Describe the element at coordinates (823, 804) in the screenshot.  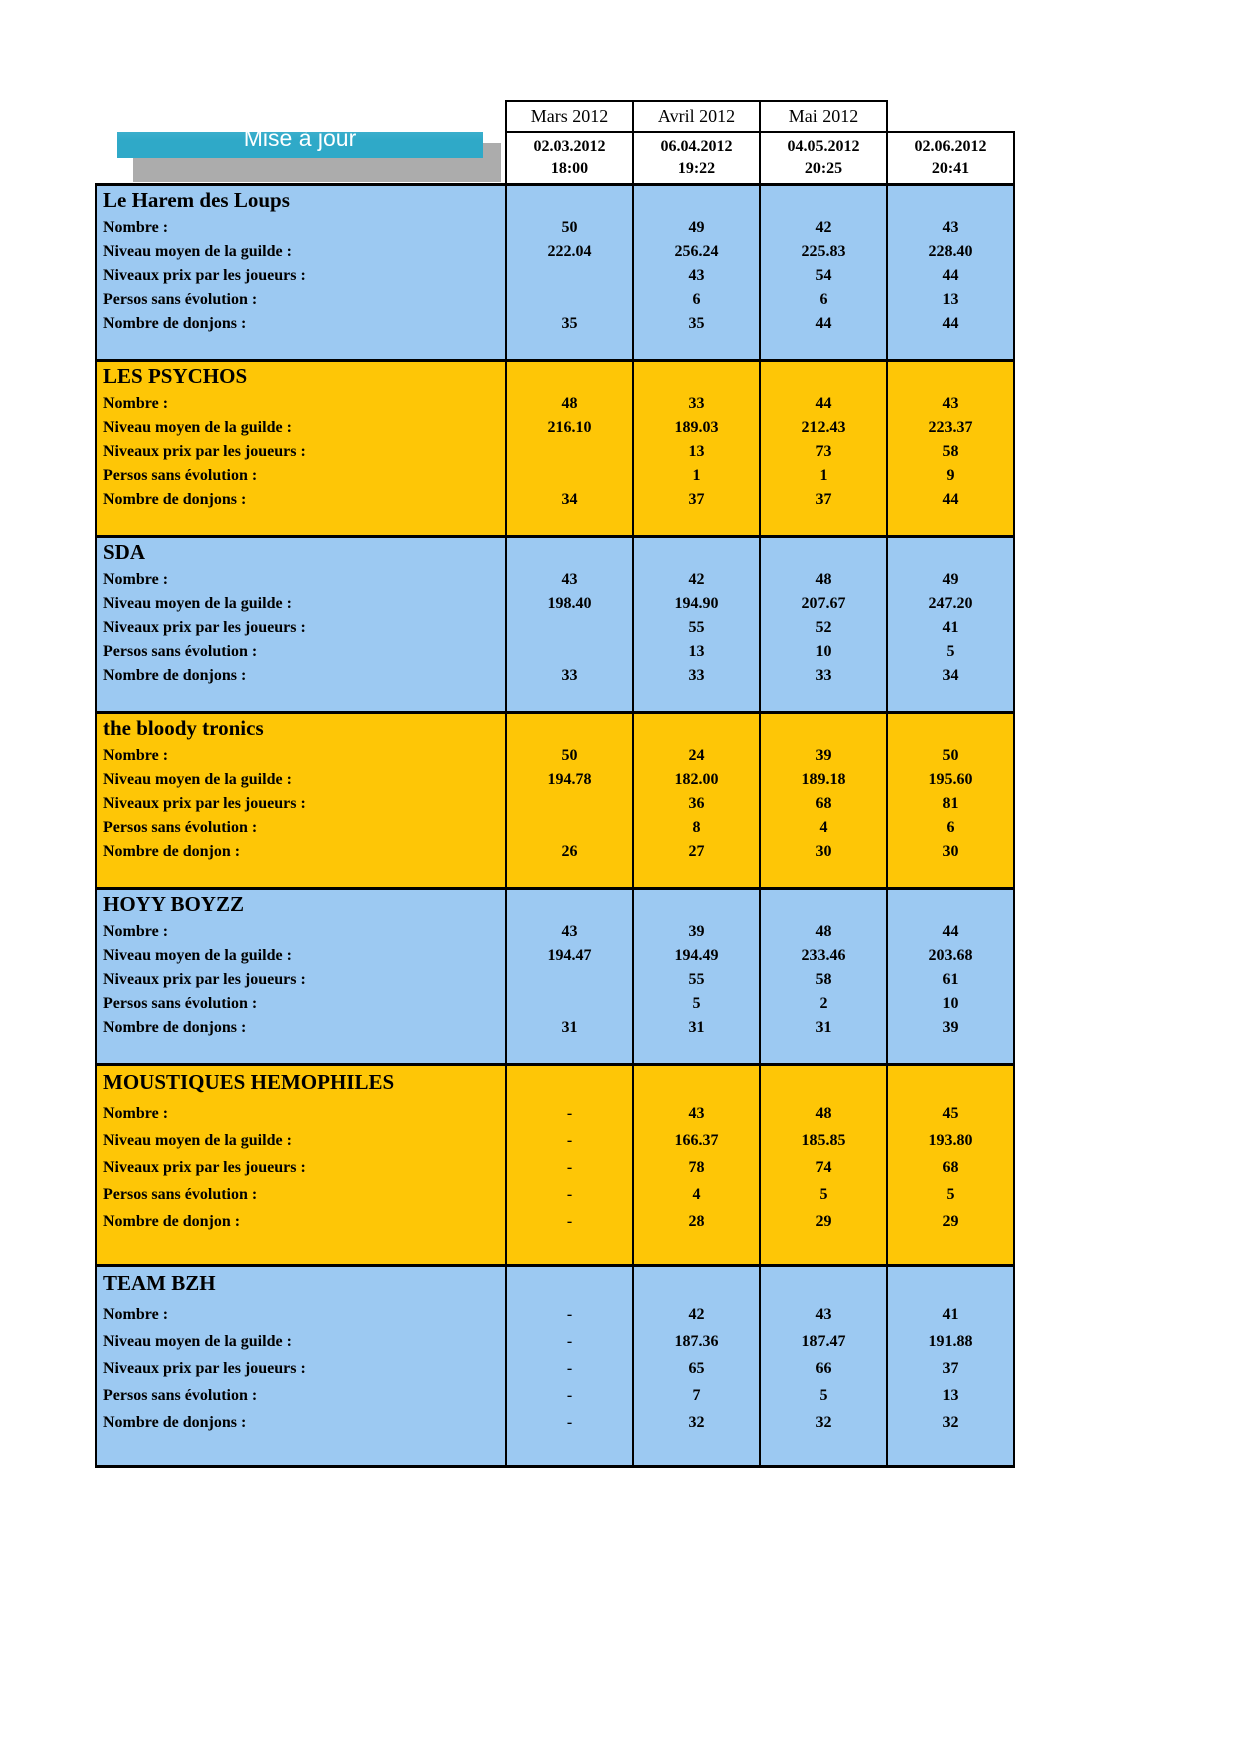
I see `stat-value: 68` at that location.